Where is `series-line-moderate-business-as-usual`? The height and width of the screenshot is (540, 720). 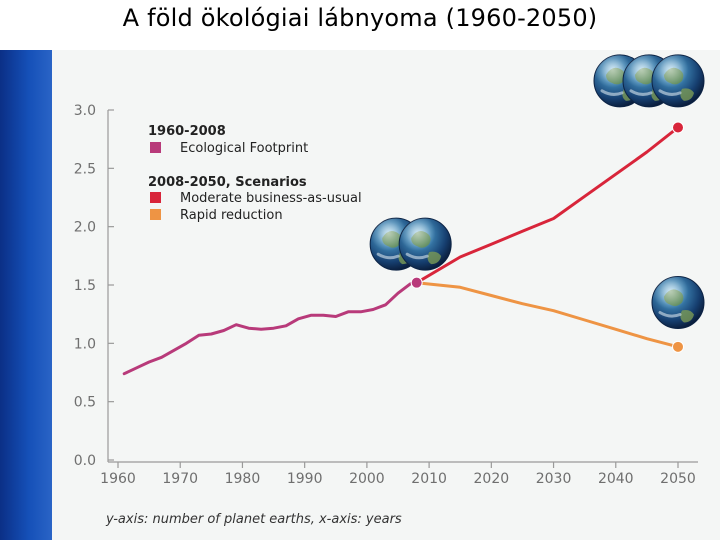 series-line-moderate-business-as-usual is located at coordinates (547, 205).